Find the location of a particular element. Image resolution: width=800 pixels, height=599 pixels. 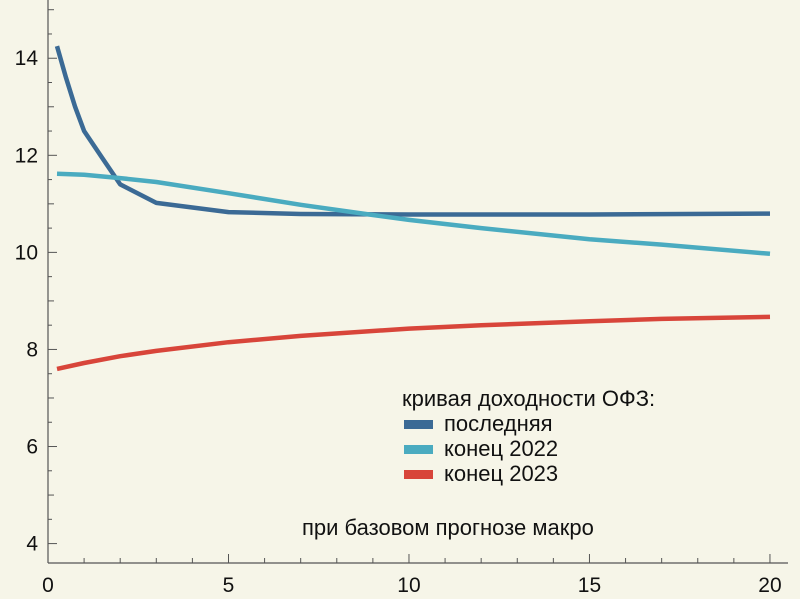

y-tick-label: 10 is located at coordinates (26, 252).